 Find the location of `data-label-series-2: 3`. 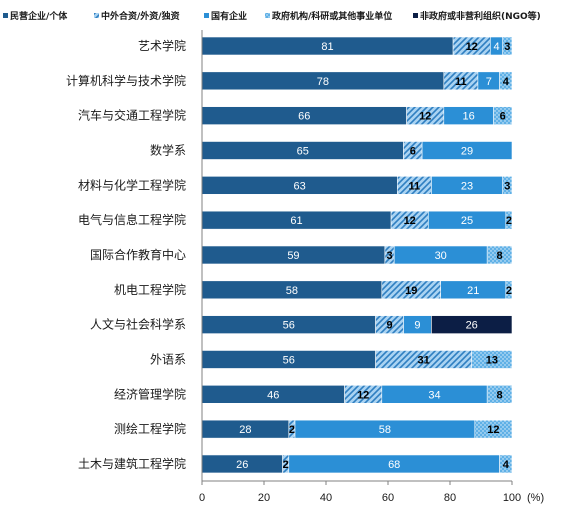

data-label-series-2: 3 is located at coordinates (389, 256).